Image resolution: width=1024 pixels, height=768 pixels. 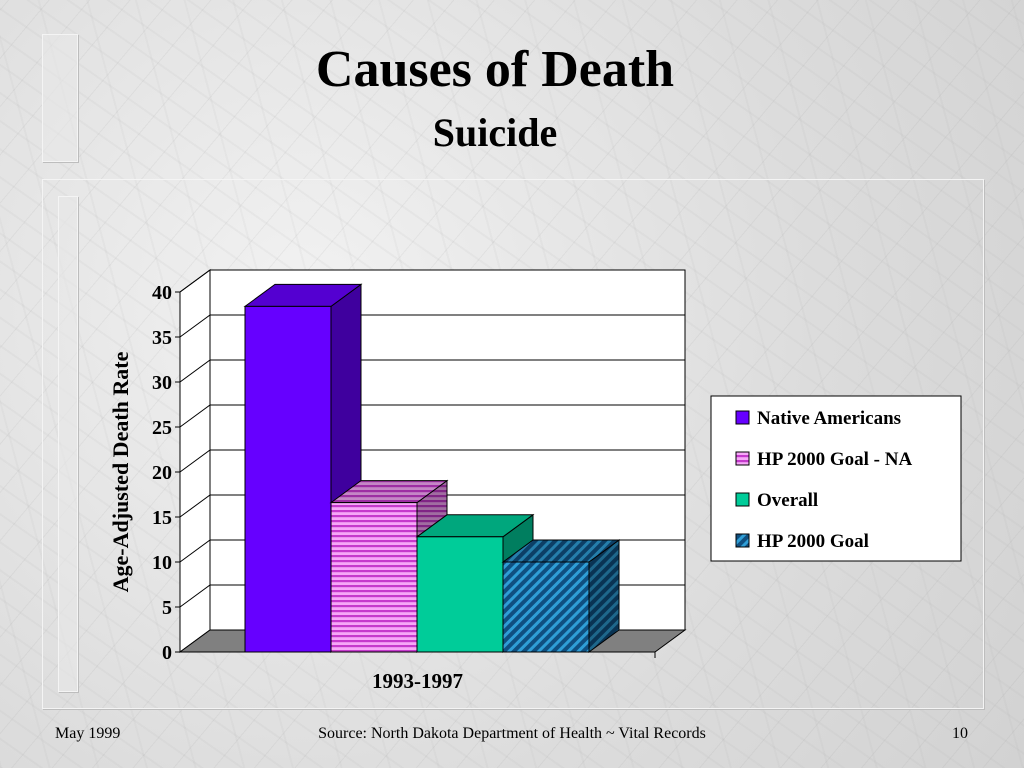 What do you see at coordinates (604, 596) in the screenshot?
I see `bar-side-shade` at bounding box center [604, 596].